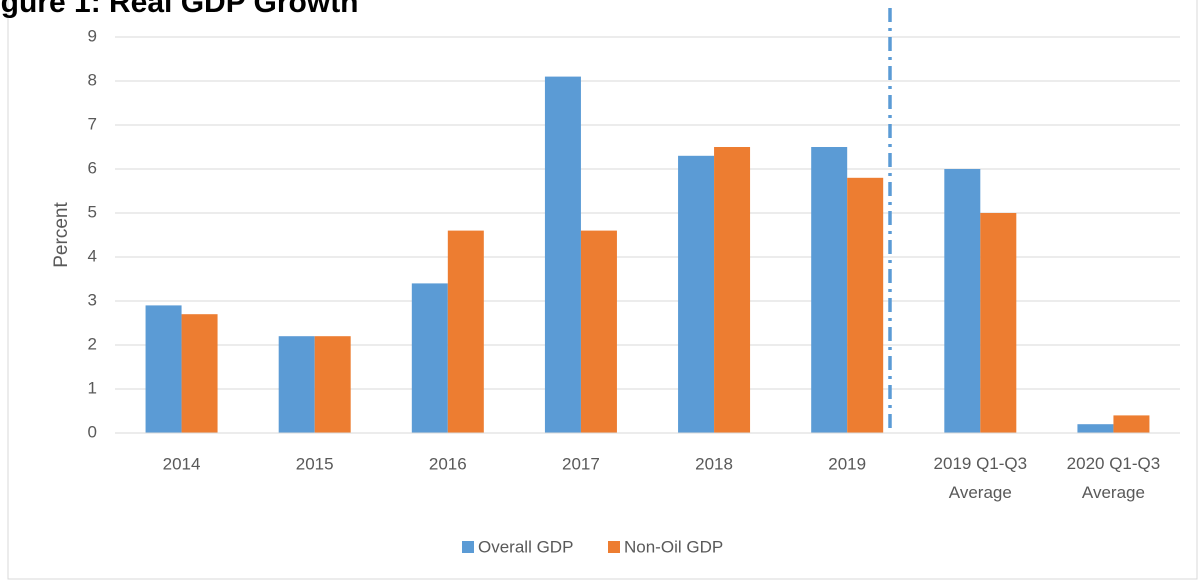 The height and width of the screenshot is (580, 1198). What do you see at coordinates (1114, 478) in the screenshot?
I see `x-tick-label: 2020 Q1-Q3 Average` at bounding box center [1114, 478].